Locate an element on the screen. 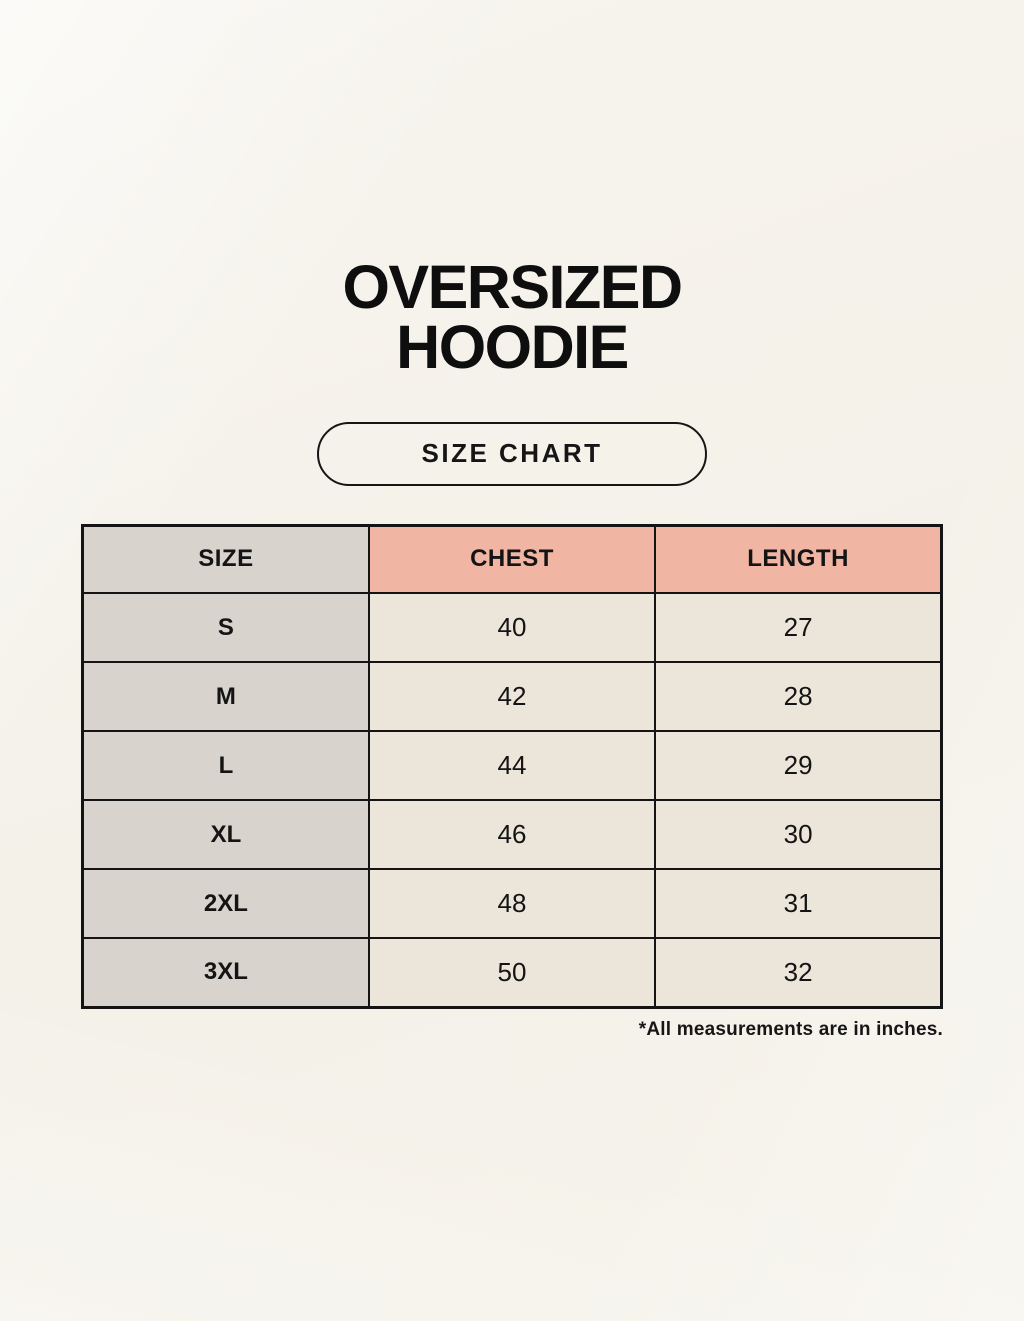  size-chart-badge: SIZE CHART is located at coordinates (512, 453).